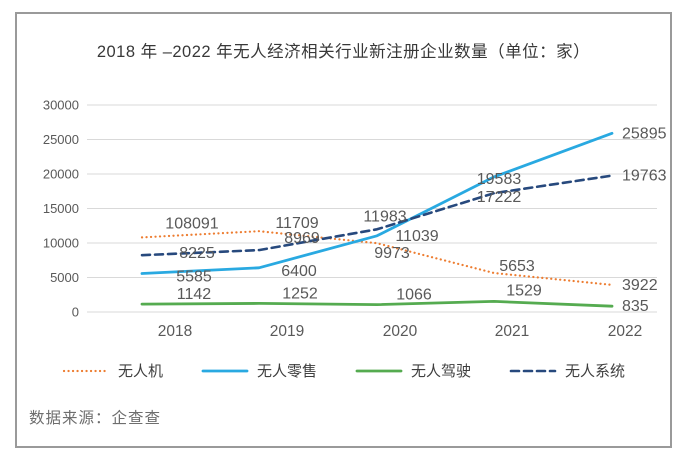 The height and width of the screenshot is (466, 688). What do you see at coordinates (595, 371) in the screenshot?
I see `legend-label: 无人系统` at bounding box center [595, 371].